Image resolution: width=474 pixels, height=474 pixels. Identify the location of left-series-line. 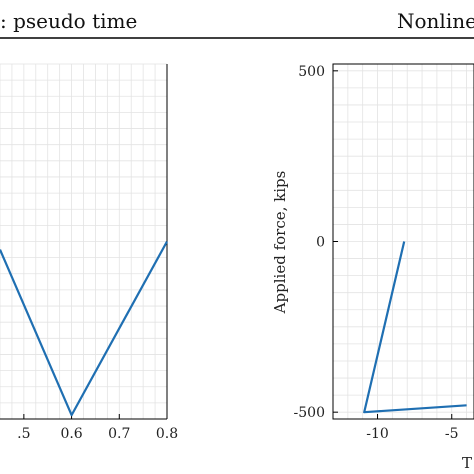
(84, 328).